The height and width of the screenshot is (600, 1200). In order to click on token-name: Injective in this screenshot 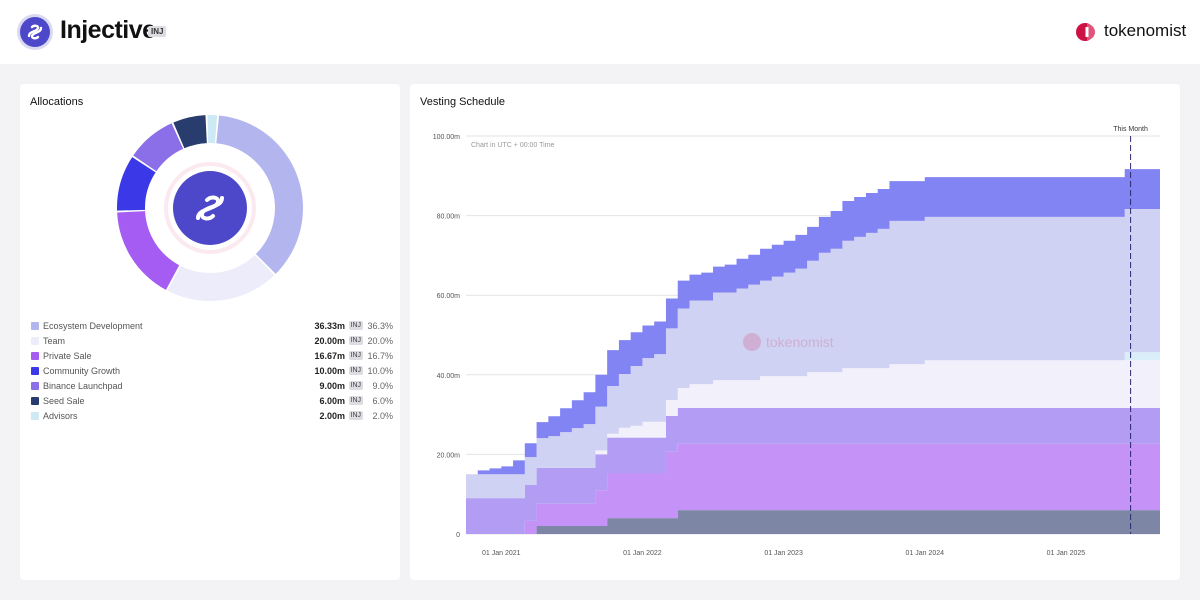, I will do `click(108, 30)`.